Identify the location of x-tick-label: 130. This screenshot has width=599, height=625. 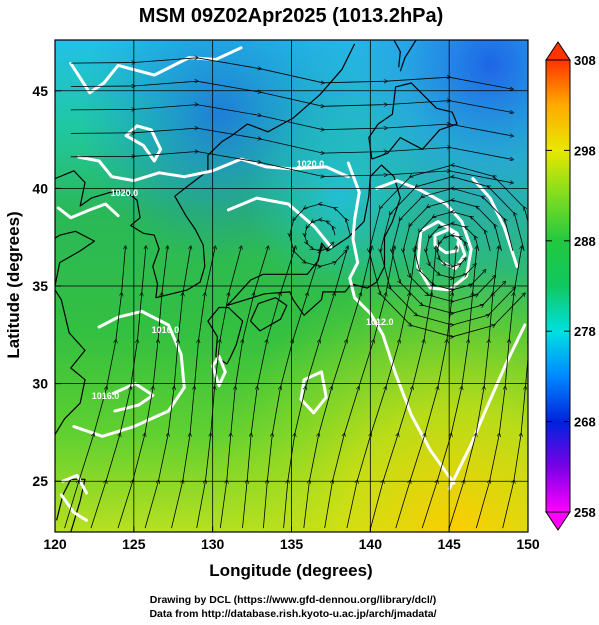
(213, 544).